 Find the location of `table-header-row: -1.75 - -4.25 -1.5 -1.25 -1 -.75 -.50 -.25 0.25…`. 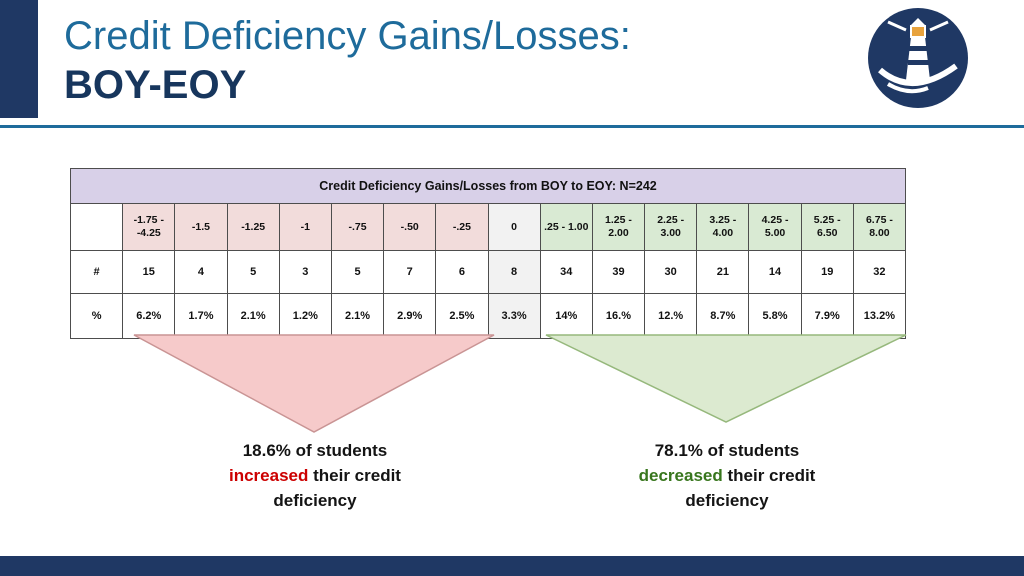

table-header-row: -1.75 - -4.25 -1.5 -1.25 -1 -.75 -.50 -.25 0.25… is located at coordinates (488, 227).